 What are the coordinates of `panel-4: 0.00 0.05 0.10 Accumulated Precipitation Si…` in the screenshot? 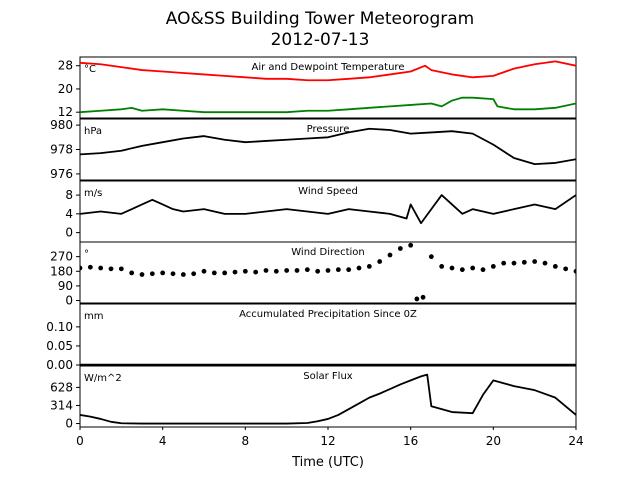 It's located at (311, 337).